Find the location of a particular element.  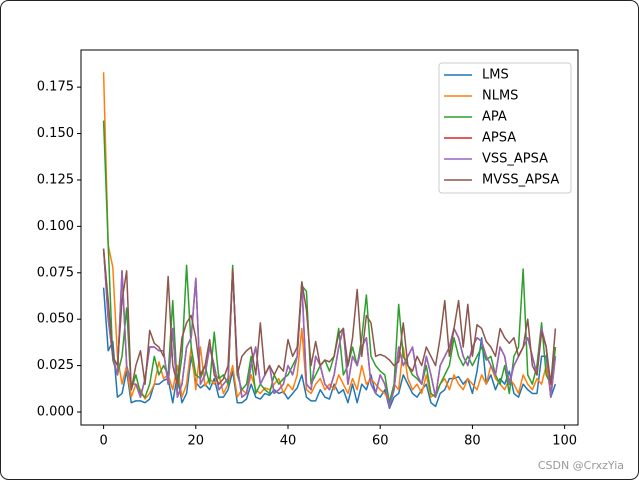

x-tick-label: 0 is located at coordinates (103, 441).